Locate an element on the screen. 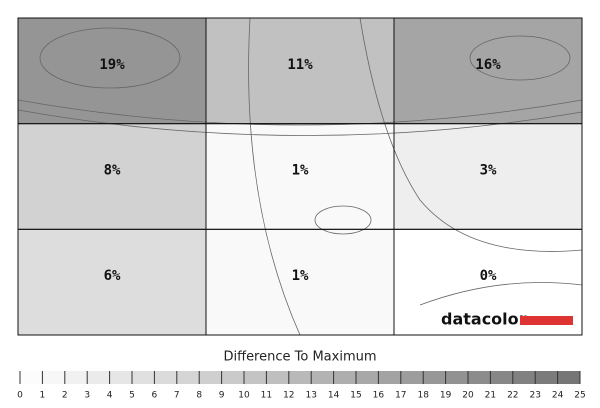  colorbar-tick-label: 4 is located at coordinates (110, 396).